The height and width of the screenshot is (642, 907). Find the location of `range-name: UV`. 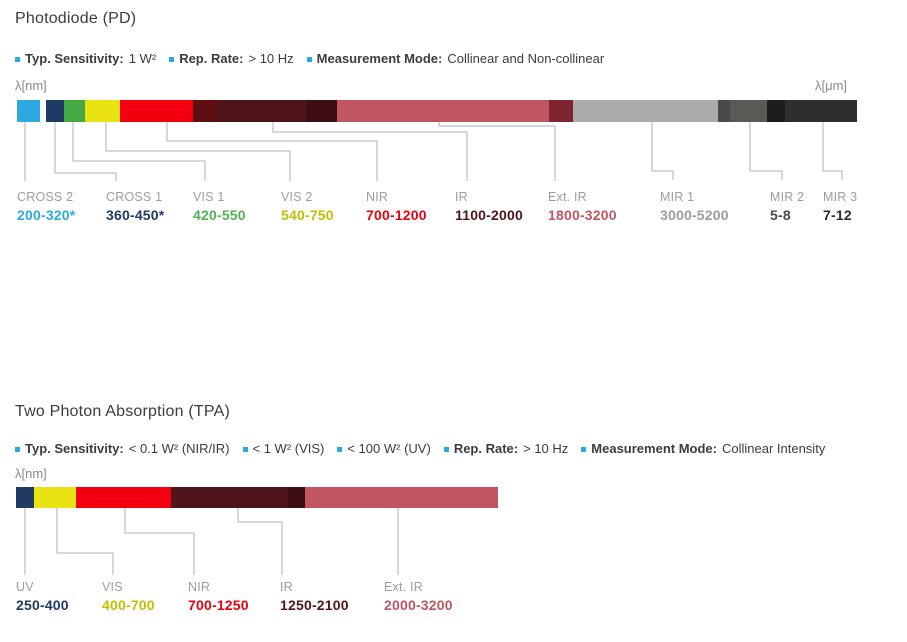

range-name: UV is located at coordinates (25, 587).